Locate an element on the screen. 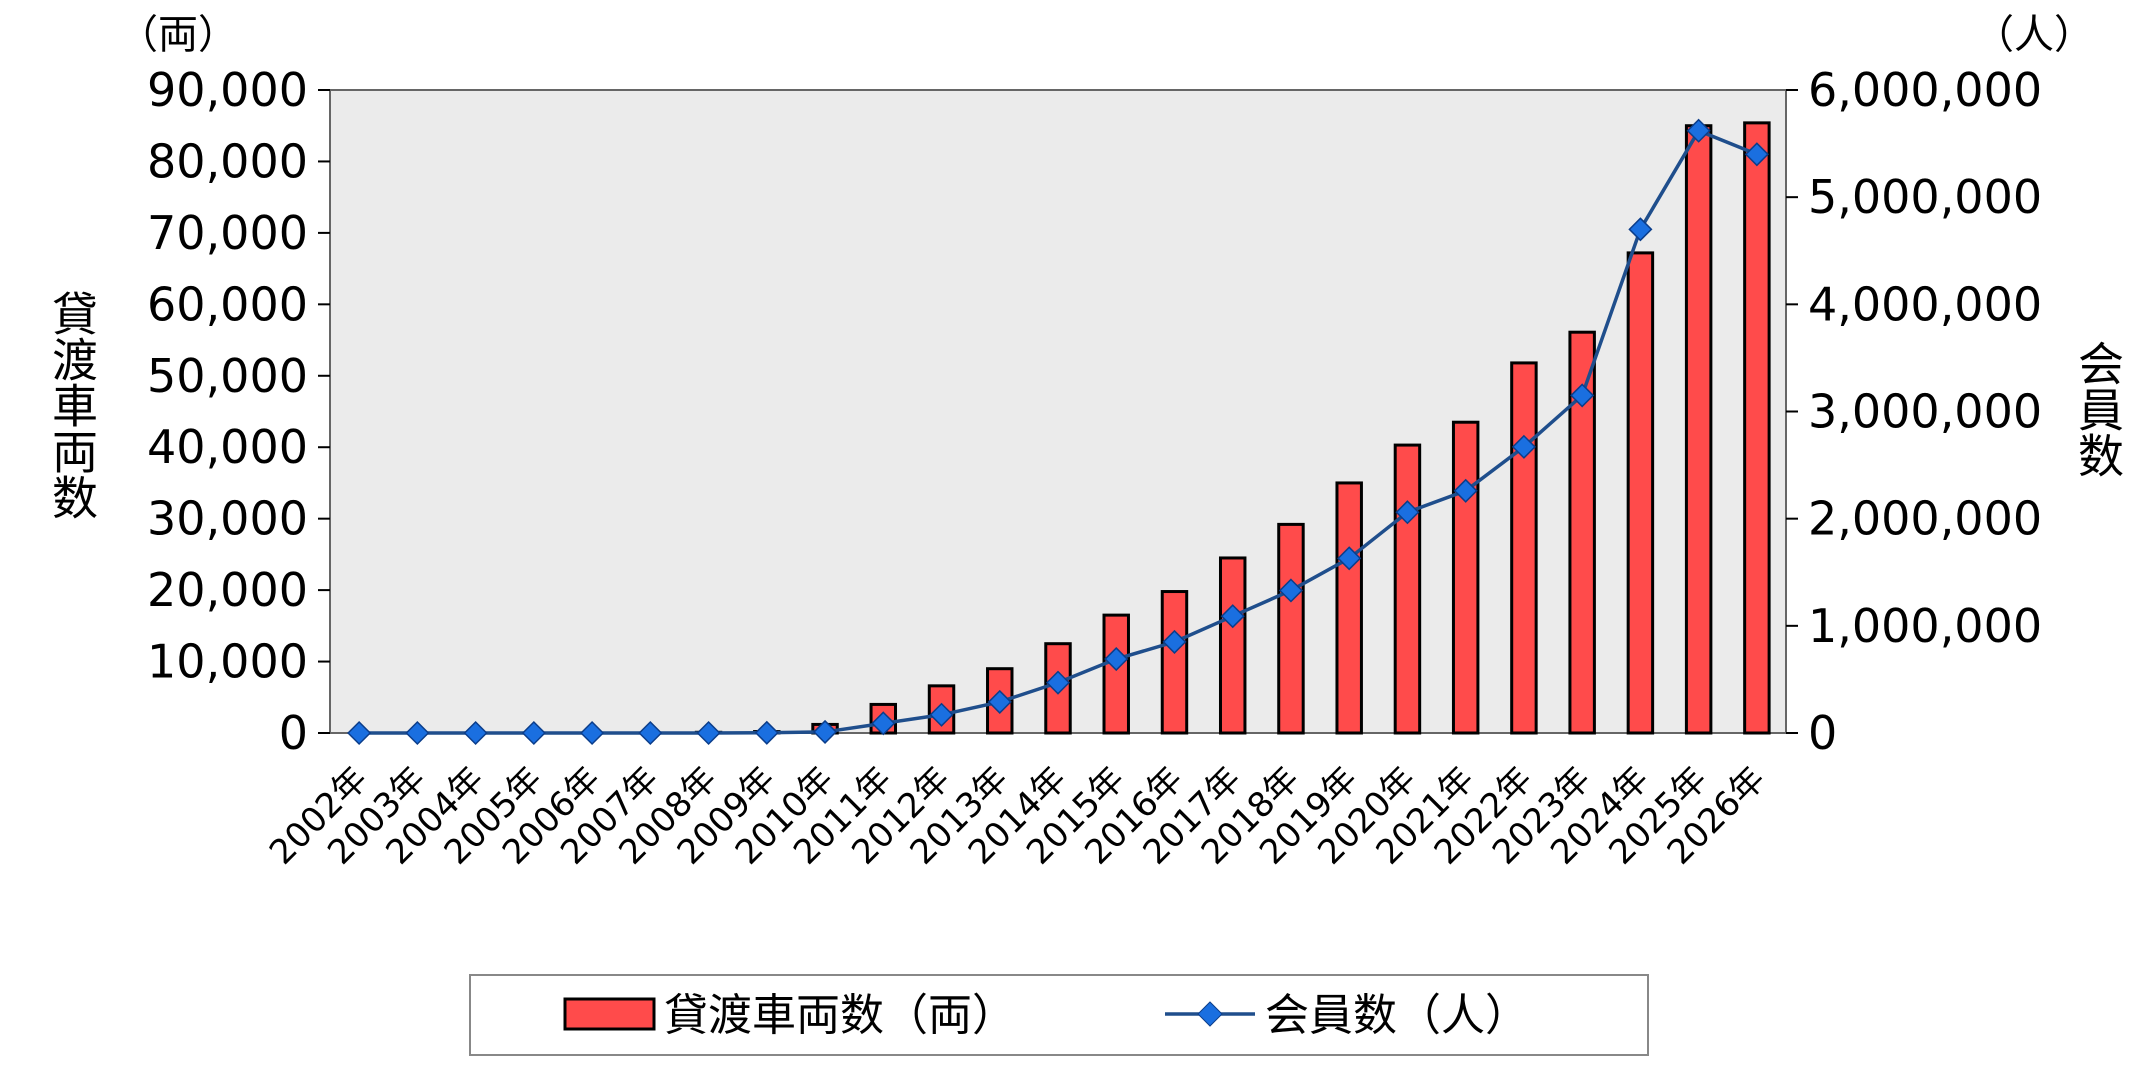  legend: 貸渡車両数（両） 会員数（人） is located at coordinates (1059, 1015).